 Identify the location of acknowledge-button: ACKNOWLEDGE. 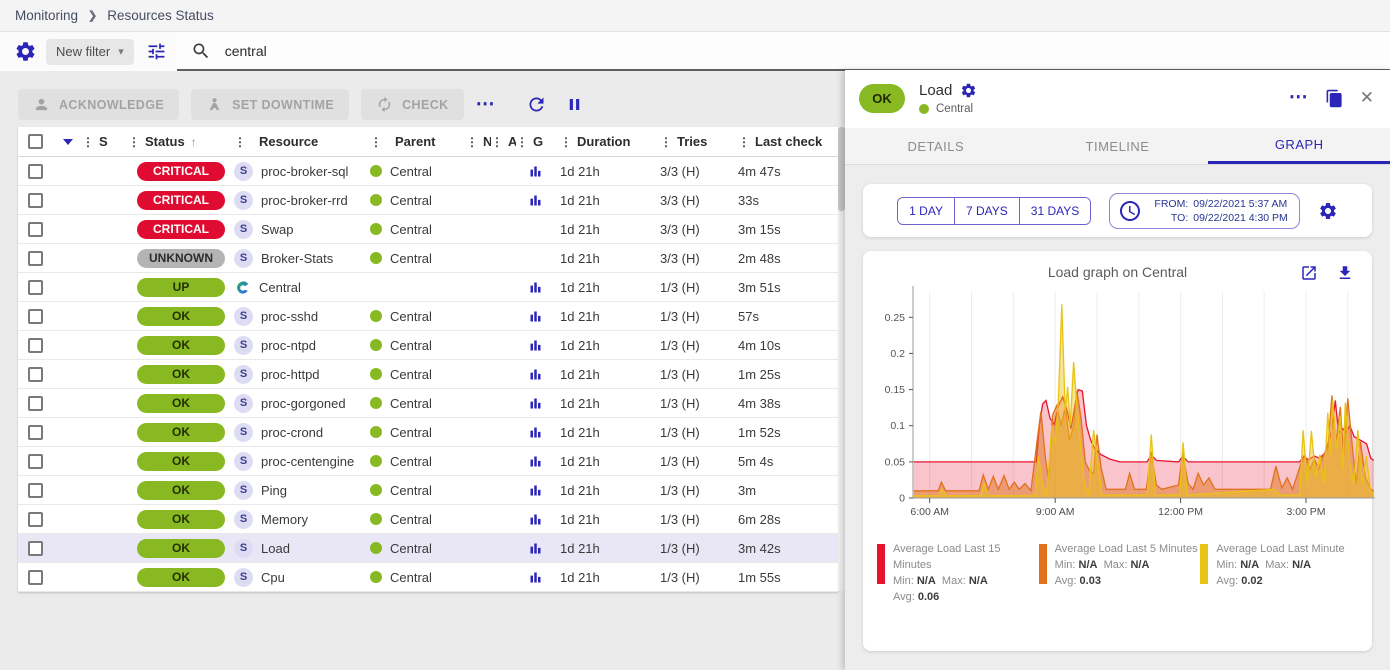
(99, 104).